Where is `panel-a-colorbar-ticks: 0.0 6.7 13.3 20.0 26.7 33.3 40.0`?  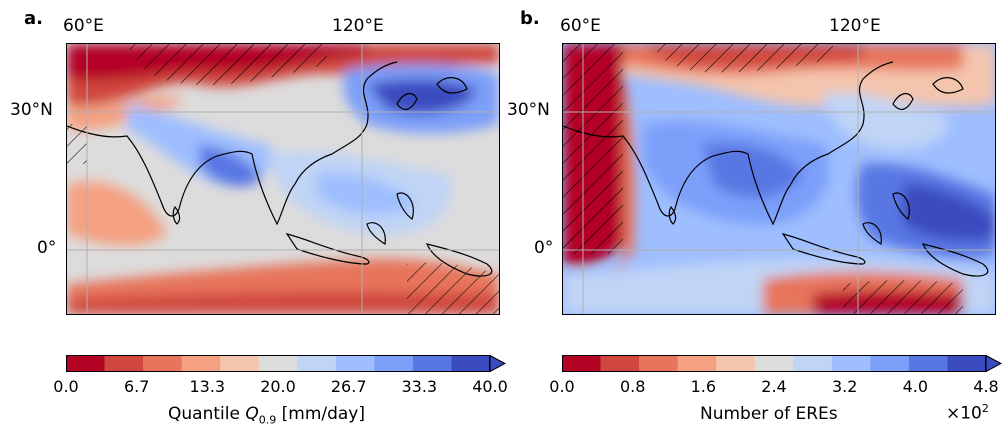 panel-a-colorbar-ticks: 0.0 6.7 13.3 20.0 26.7 33.3 40.0 is located at coordinates (280, 388).